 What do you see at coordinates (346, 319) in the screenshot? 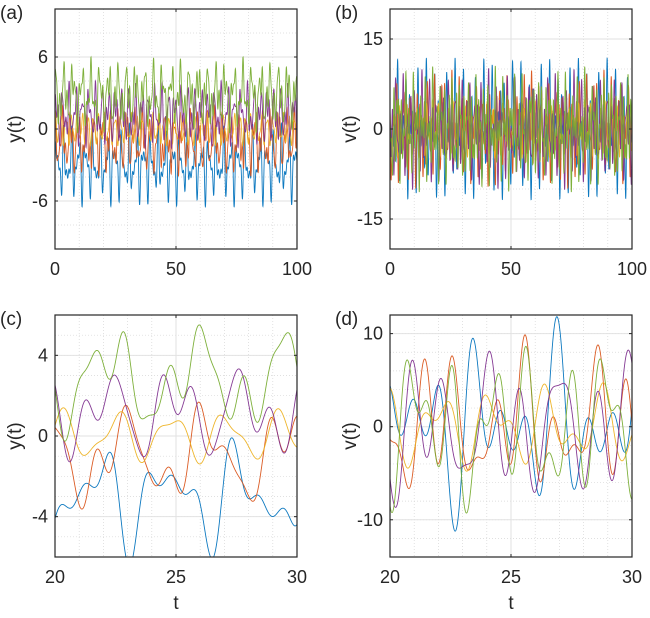
I see `panel-label: (d)` at bounding box center [346, 319].